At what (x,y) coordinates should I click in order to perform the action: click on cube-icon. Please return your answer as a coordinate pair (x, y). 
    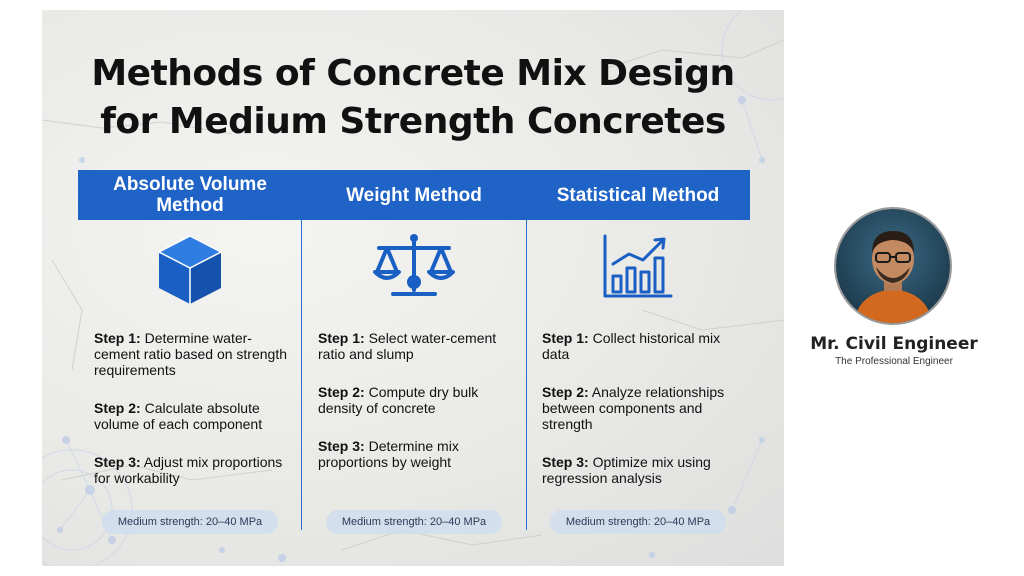
    Looking at the image, I should click on (190, 269).